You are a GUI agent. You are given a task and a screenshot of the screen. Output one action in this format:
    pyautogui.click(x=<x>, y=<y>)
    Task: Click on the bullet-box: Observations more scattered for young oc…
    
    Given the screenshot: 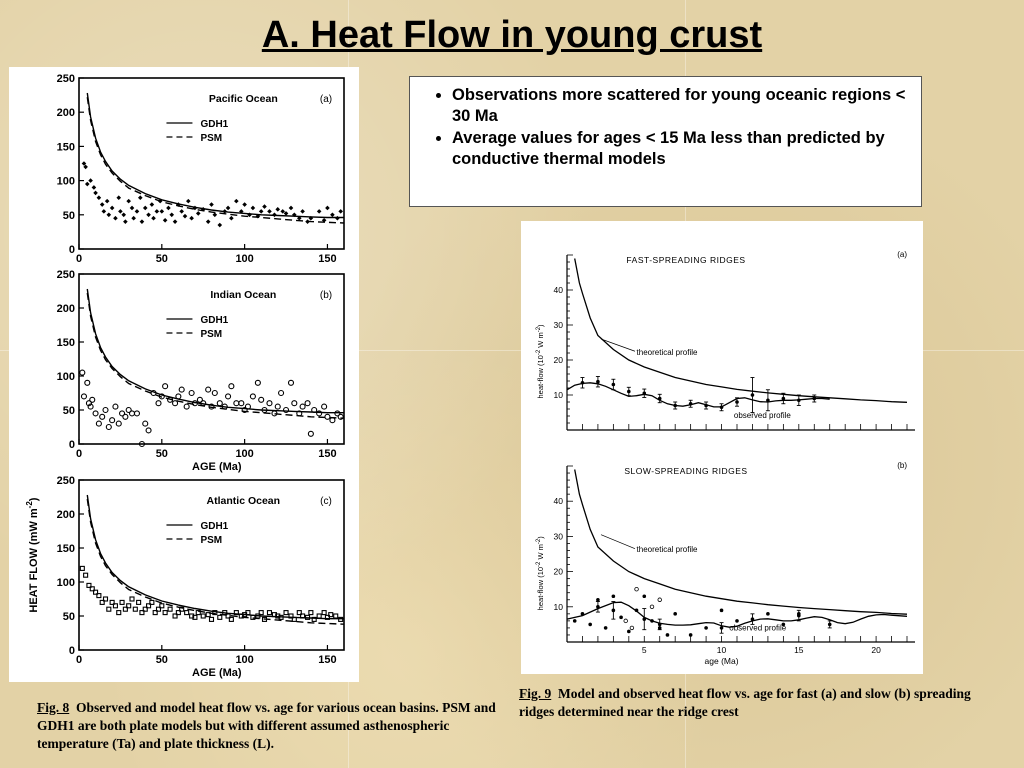 What is the action you would take?
    pyautogui.click(x=665, y=141)
    